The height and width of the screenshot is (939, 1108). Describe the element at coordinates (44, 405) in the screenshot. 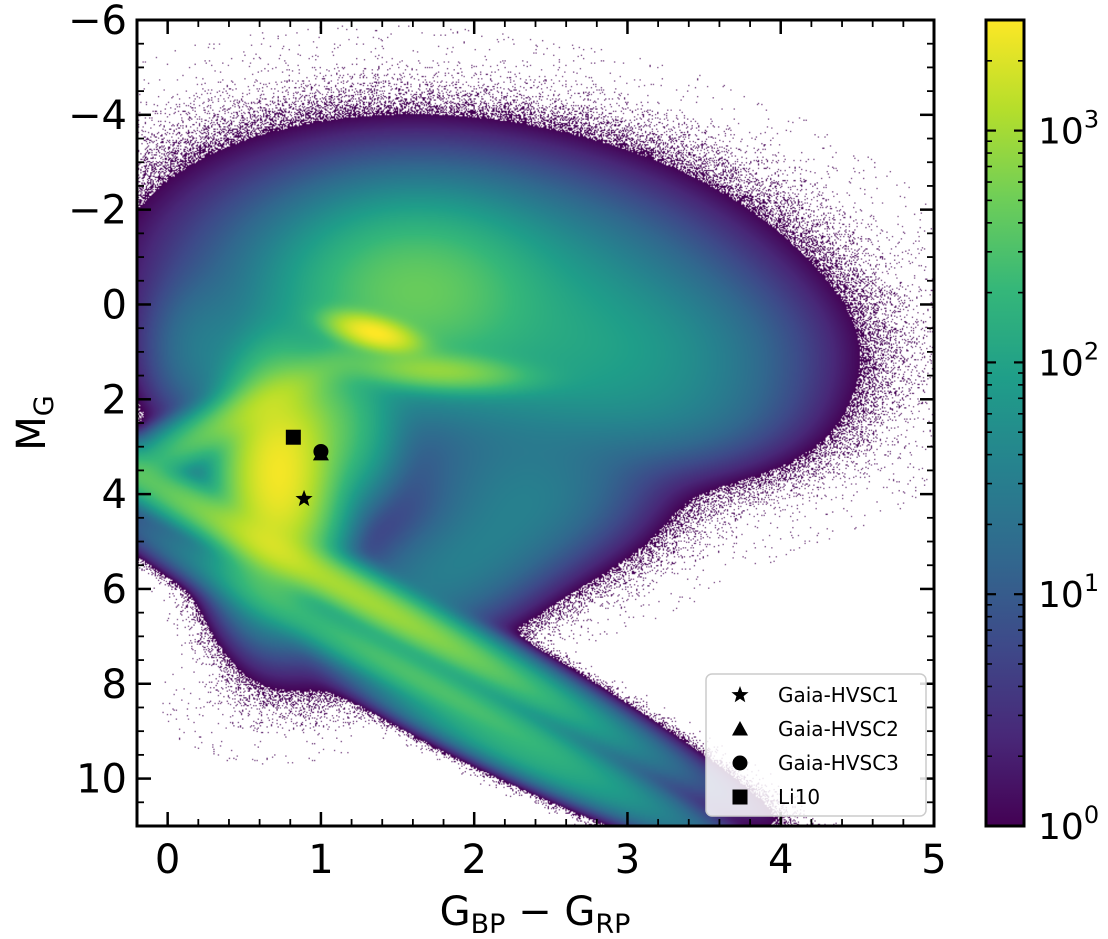

I see `y-axis-label-sub: G` at that location.